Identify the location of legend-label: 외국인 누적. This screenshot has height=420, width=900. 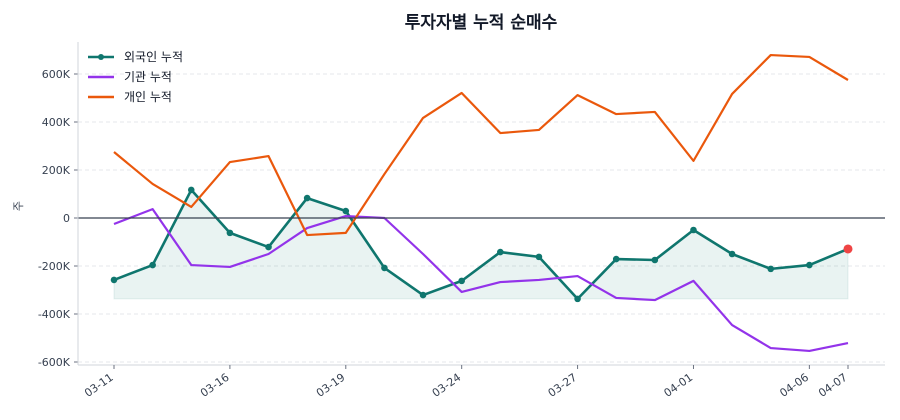
(153, 57).